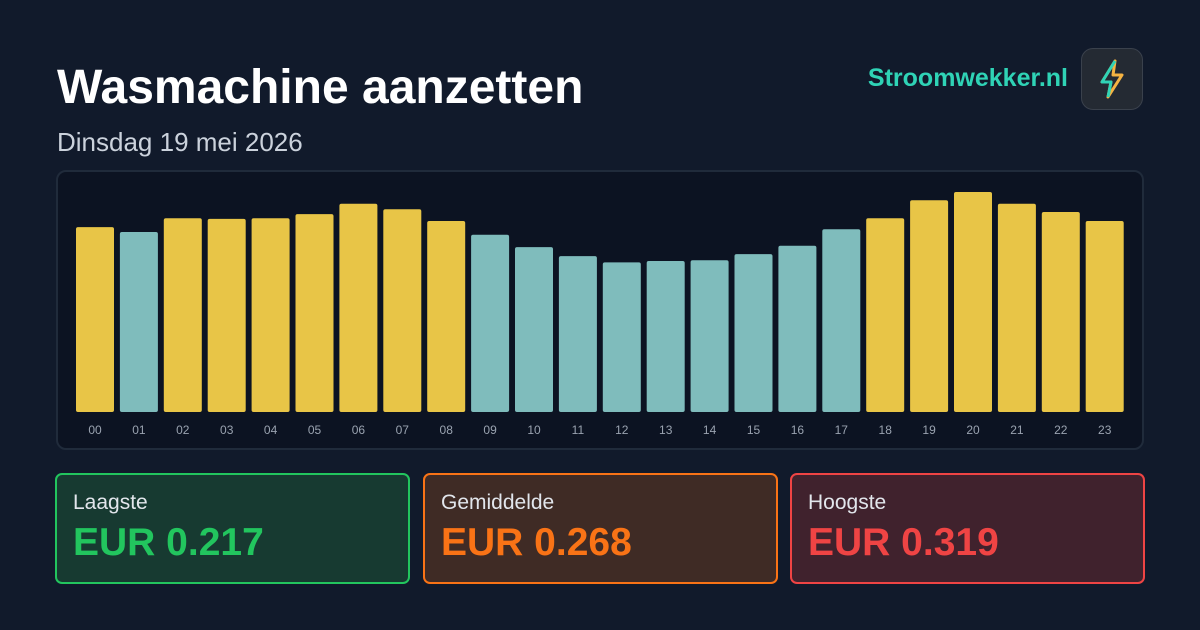 The width and height of the screenshot is (1200, 630). I want to click on bolt, so click(1112, 79).